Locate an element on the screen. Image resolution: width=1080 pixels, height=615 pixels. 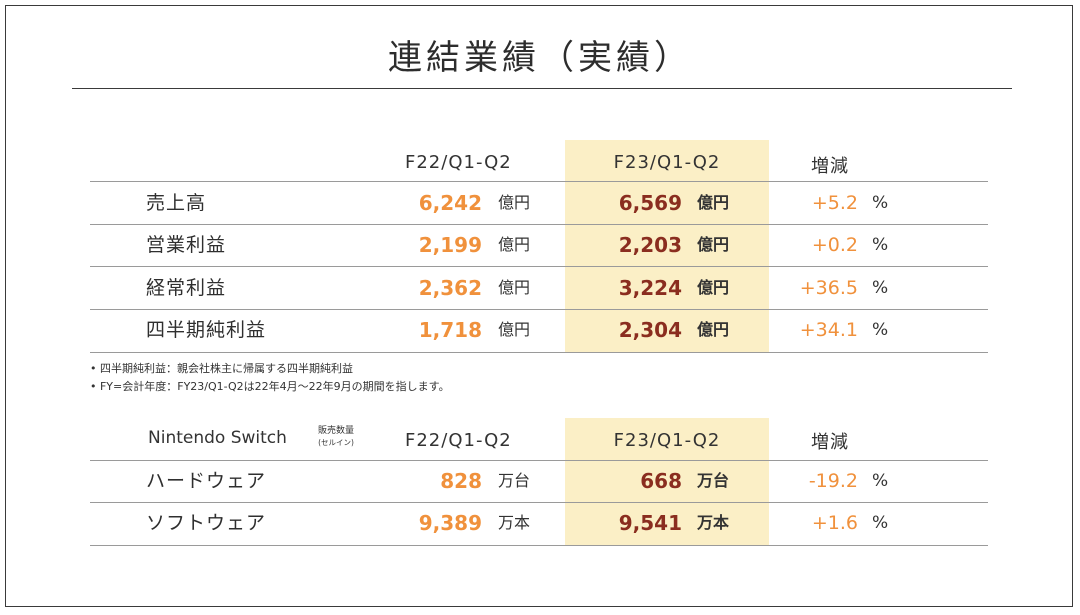
prev-unit: 万本 is located at coordinates (514, 522).